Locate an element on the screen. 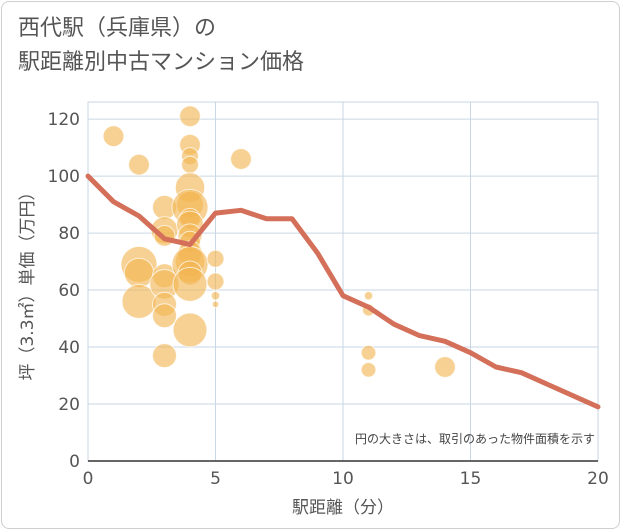 Image resolution: width=621 pixels, height=530 pixels. x-tick-label: 20 is located at coordinates (598, 479).